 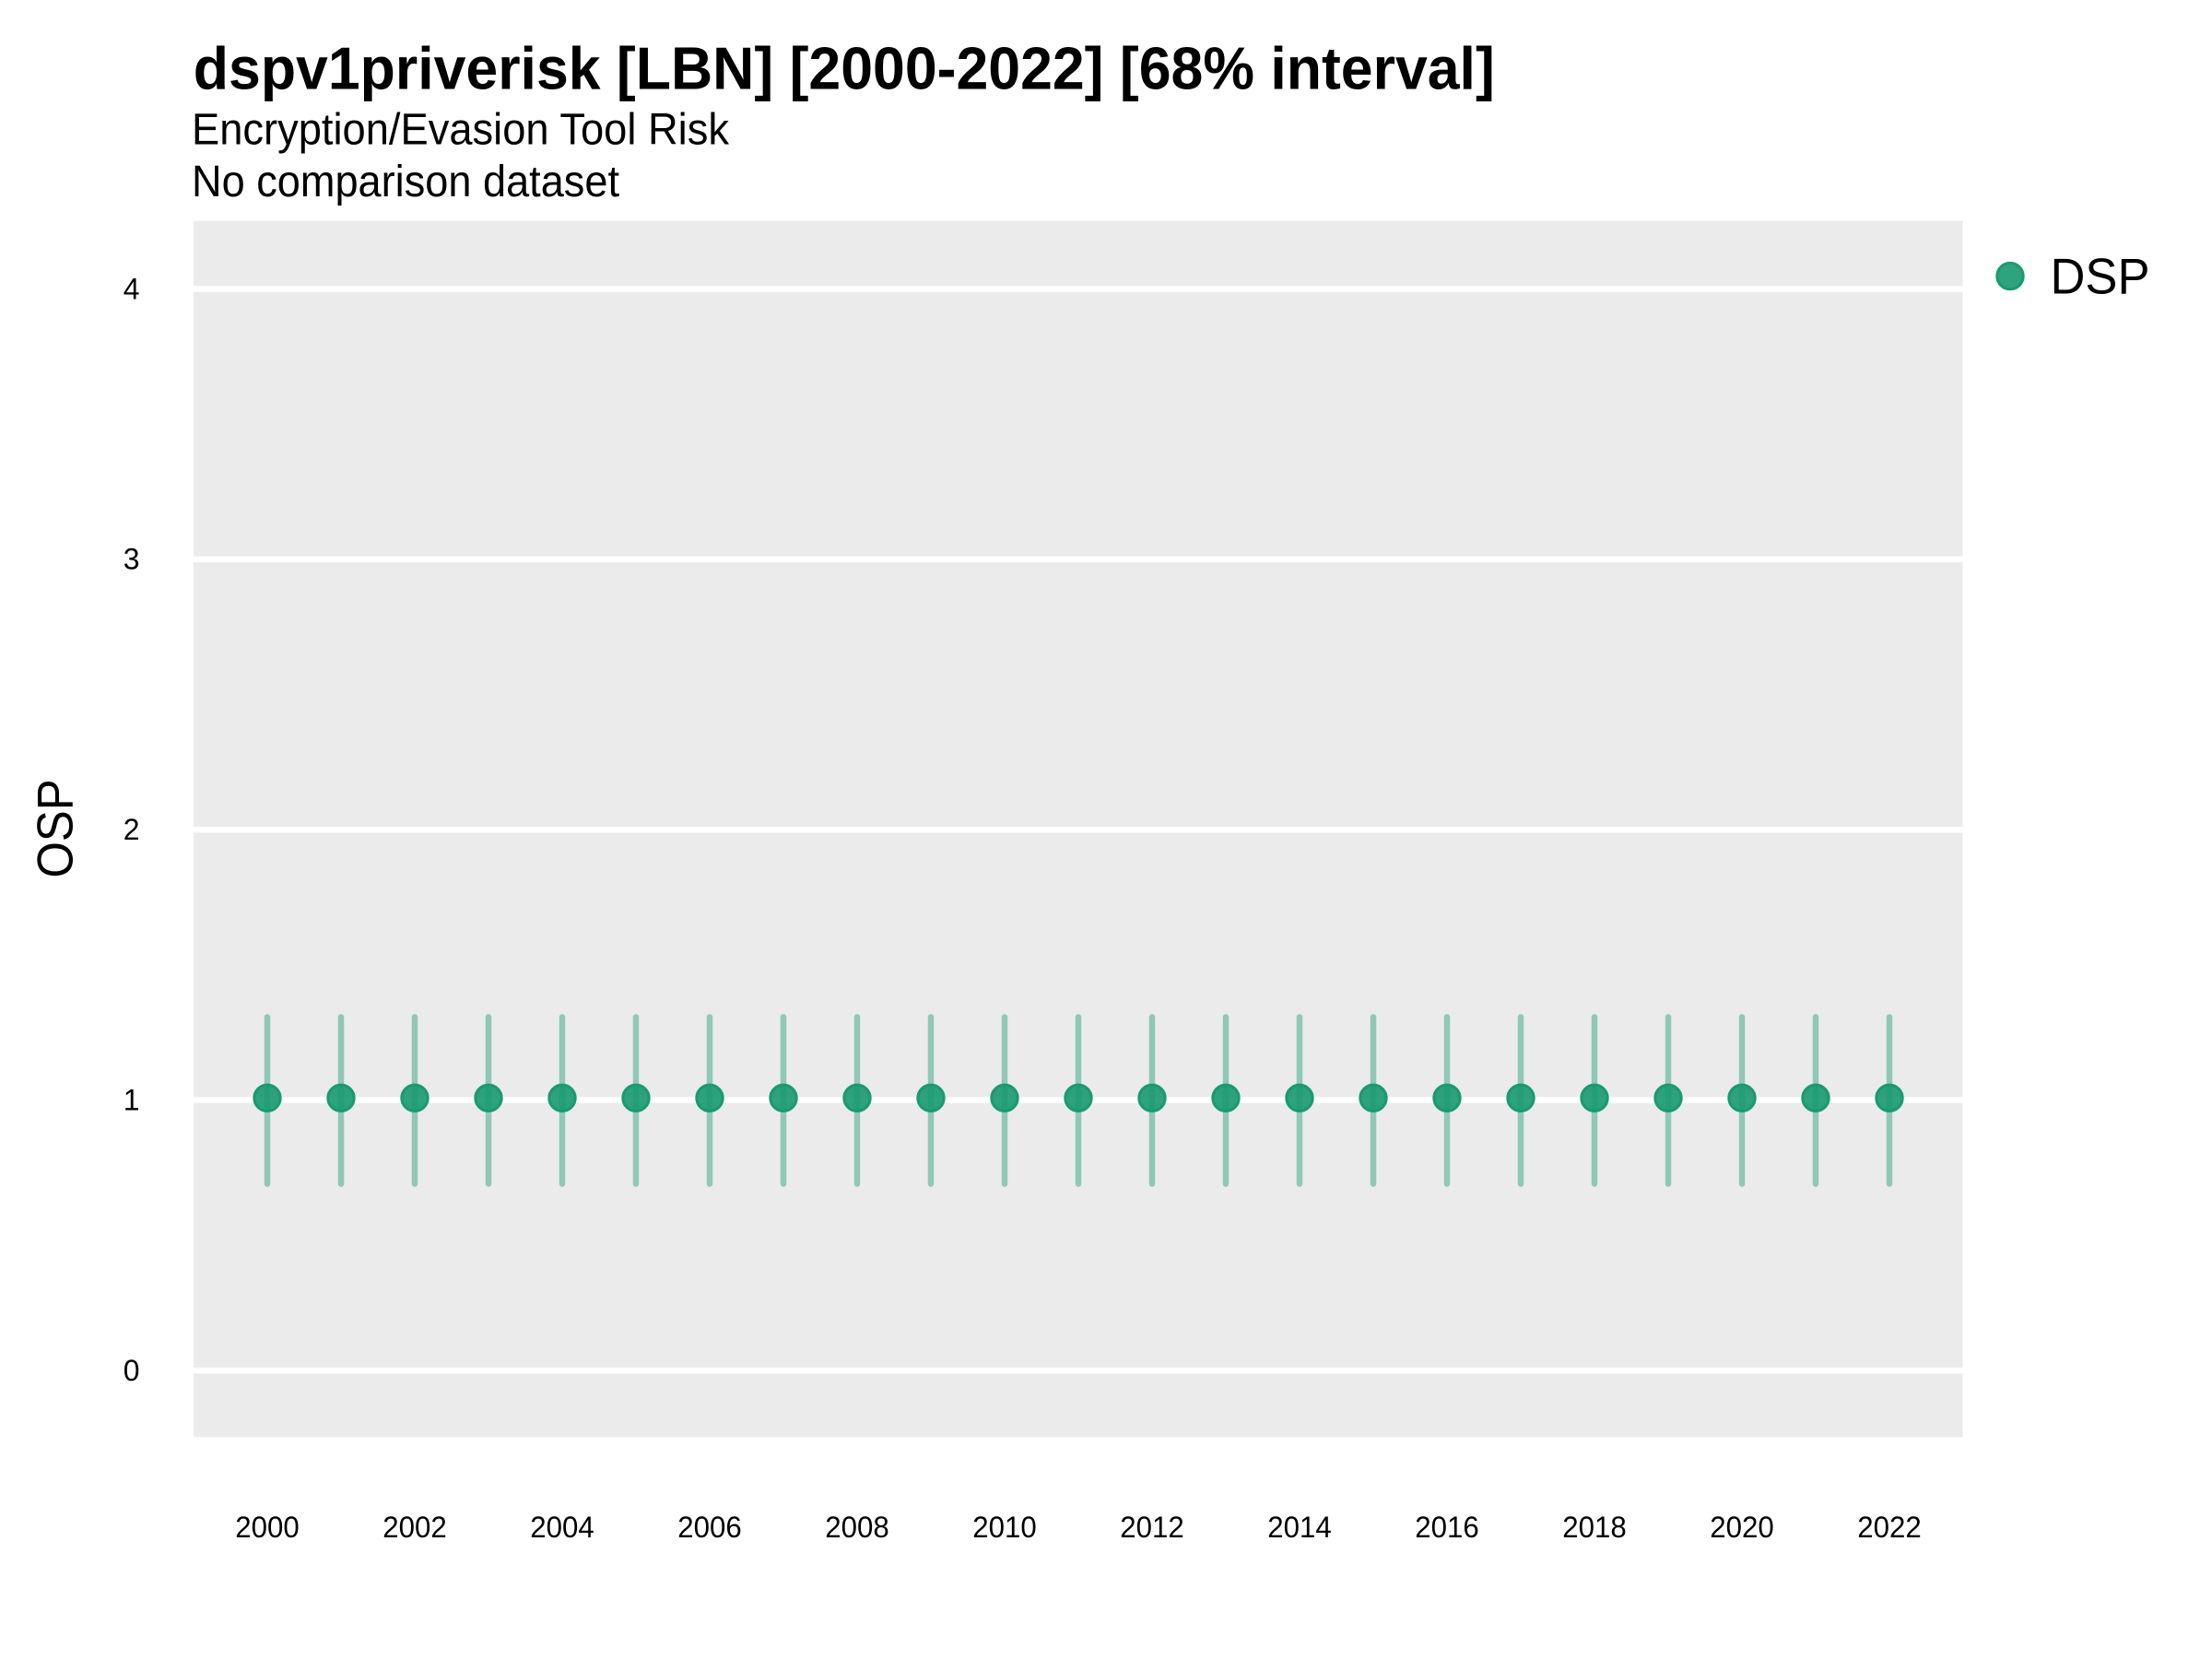 I want to click on svg-text: 2000, so click(x=267, y=1527).